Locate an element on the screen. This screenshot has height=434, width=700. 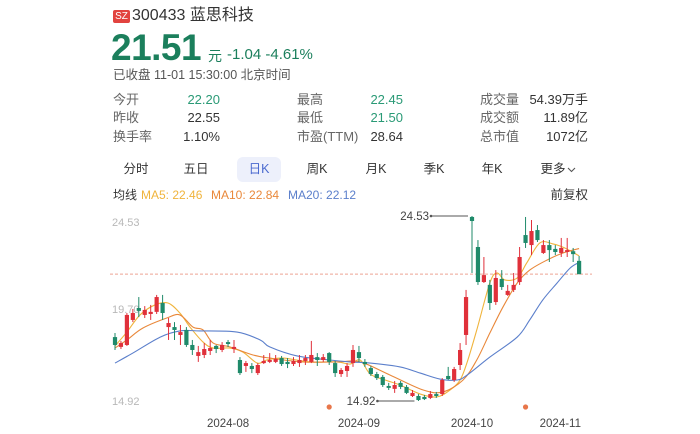
tab-quarterly-k: 季K is located at coordinates (434, 169).